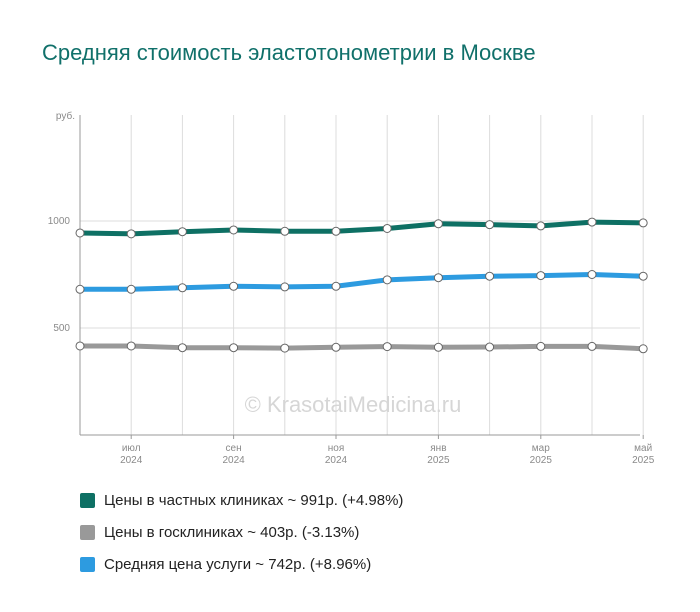 This screenshot has height=612, width=700. I want to click on watermark-text: © KrasotaiMedicina.ru, so click(353, 404).